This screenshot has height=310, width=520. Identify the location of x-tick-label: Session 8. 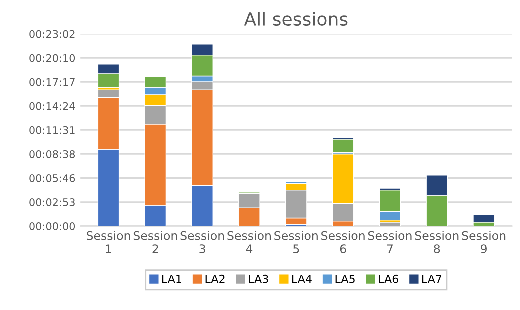
(437, 242).